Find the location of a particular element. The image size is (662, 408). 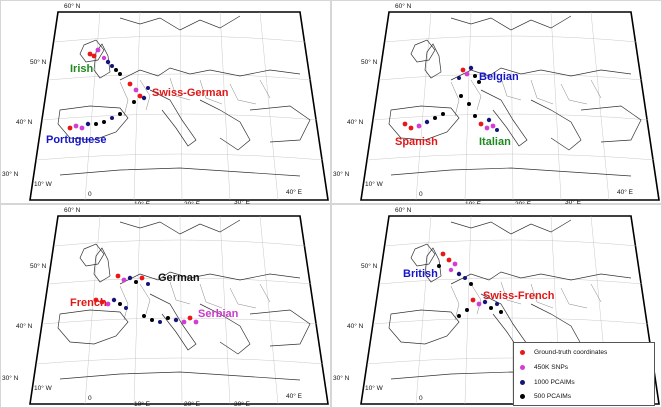

legend-label: Ground-truth coordinates is located at coordinates (571, 352).